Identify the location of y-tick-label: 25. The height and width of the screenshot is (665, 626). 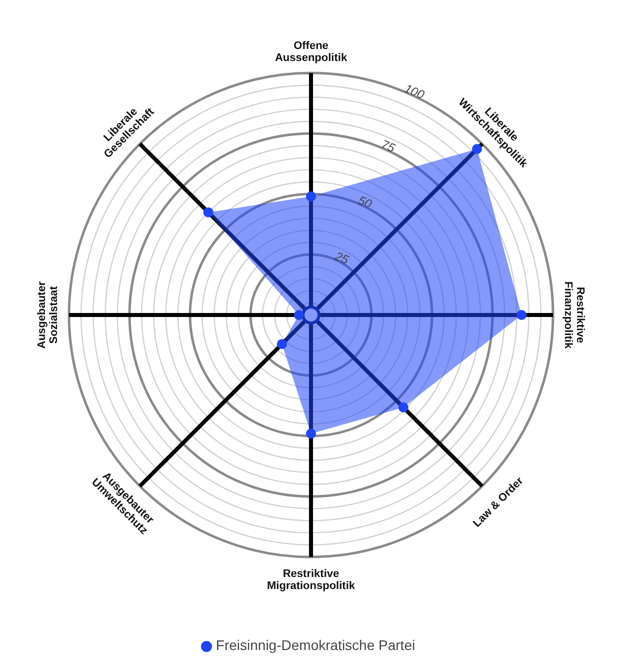
(341, 258).